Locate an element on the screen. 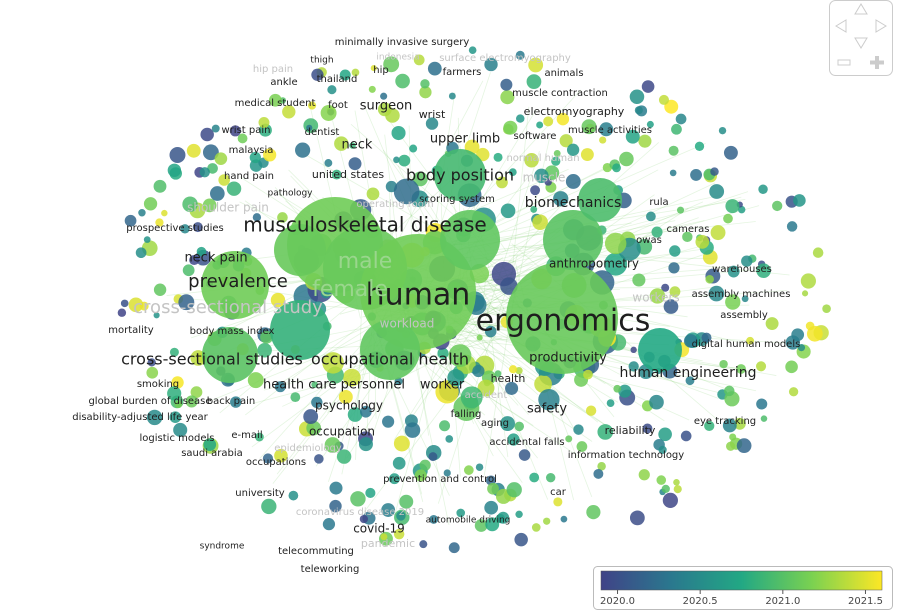 Image resolution: width=901 pixels, height=615 pixels. node-label: health care personnel is located at coordinates (334, 385).